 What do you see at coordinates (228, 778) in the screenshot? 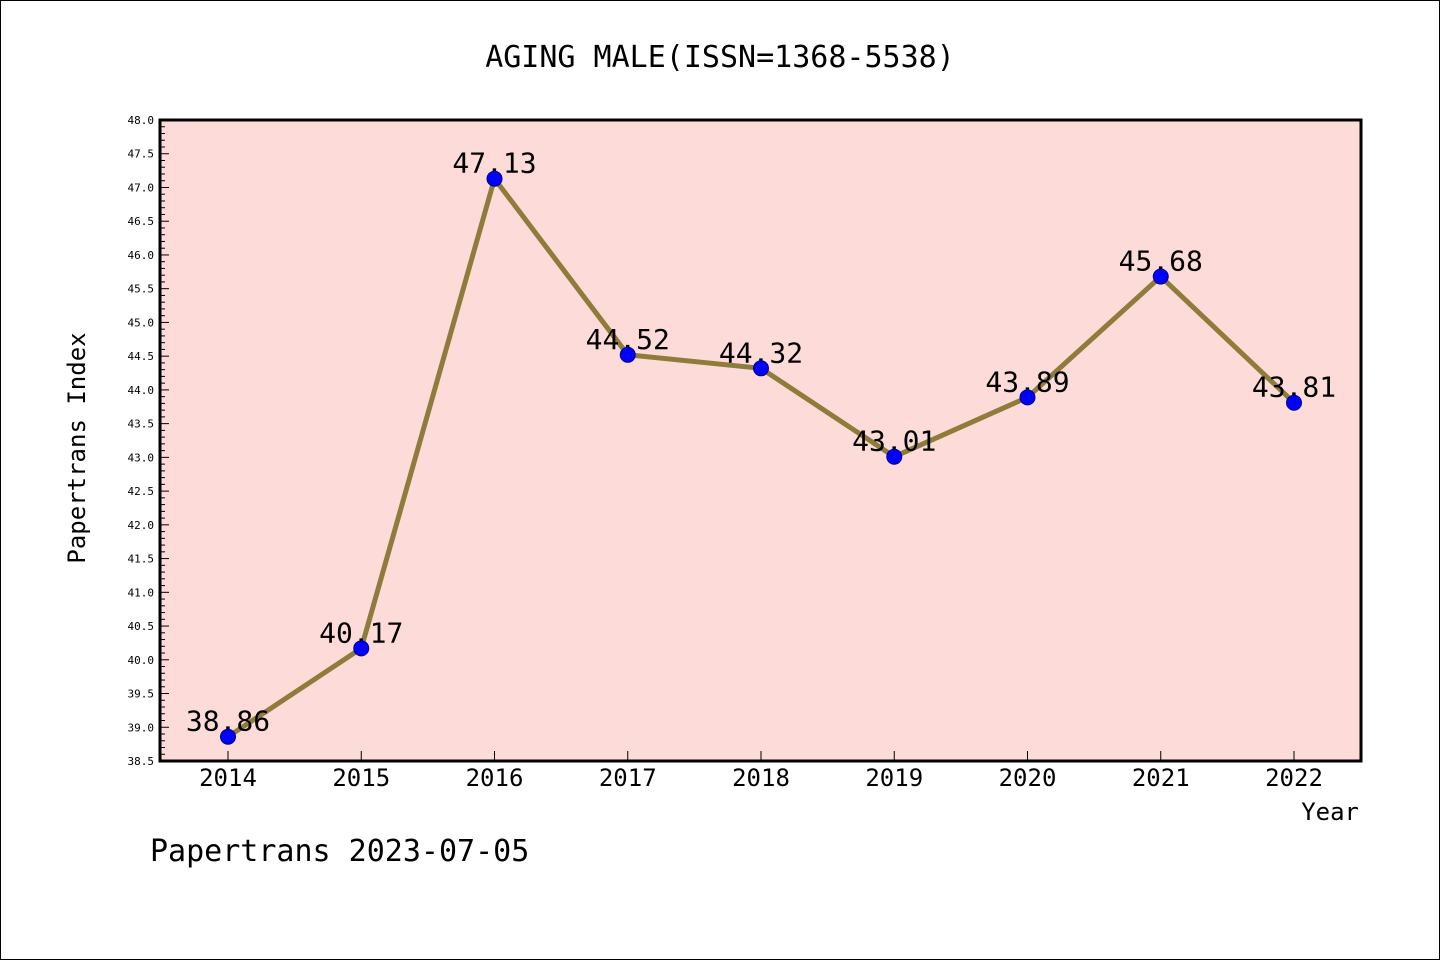
I see `x-tick-label: 2014` at bounding box center [228, 778].